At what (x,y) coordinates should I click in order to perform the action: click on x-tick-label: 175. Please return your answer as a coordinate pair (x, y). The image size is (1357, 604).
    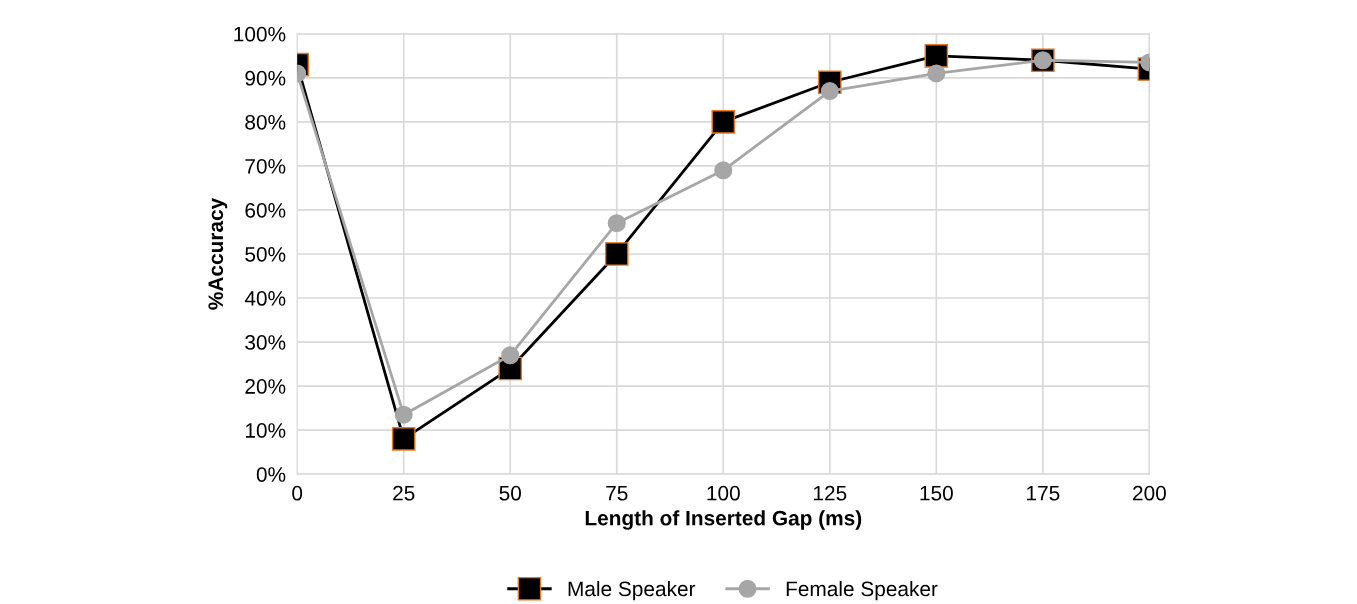
    Looking at the image, I should click on (1043, 493).